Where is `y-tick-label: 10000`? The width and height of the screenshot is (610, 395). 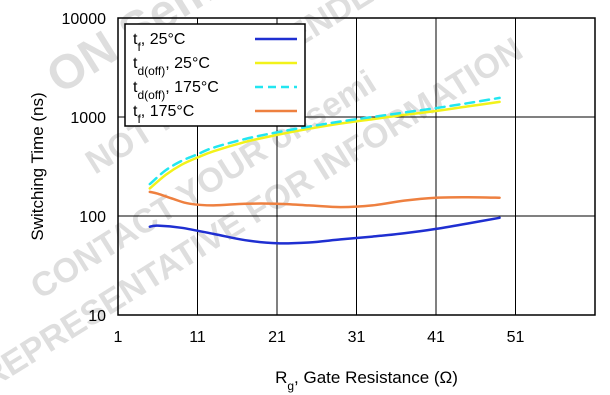
y-tick-label: 10000 is located at coordinates (84, 19).